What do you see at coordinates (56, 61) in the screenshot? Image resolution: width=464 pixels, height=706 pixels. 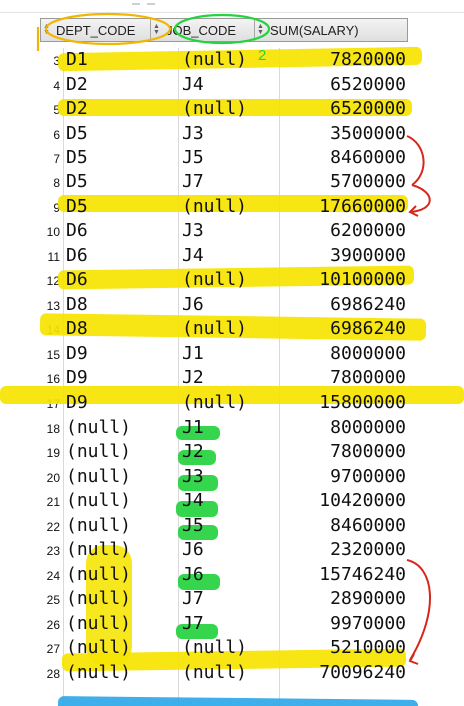 I see `row-number: 3` at bounding box center [56, 61].